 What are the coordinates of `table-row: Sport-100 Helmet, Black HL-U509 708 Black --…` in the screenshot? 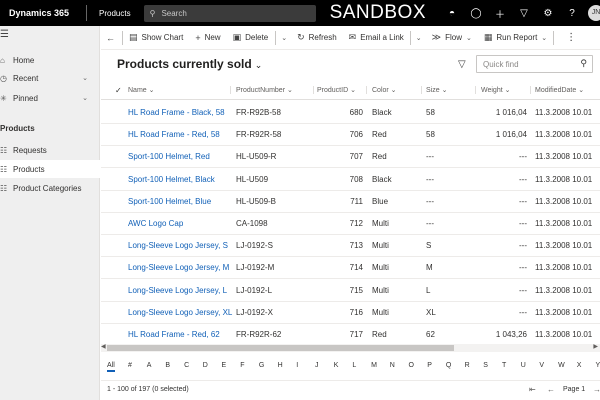 It's located at (350, 180).